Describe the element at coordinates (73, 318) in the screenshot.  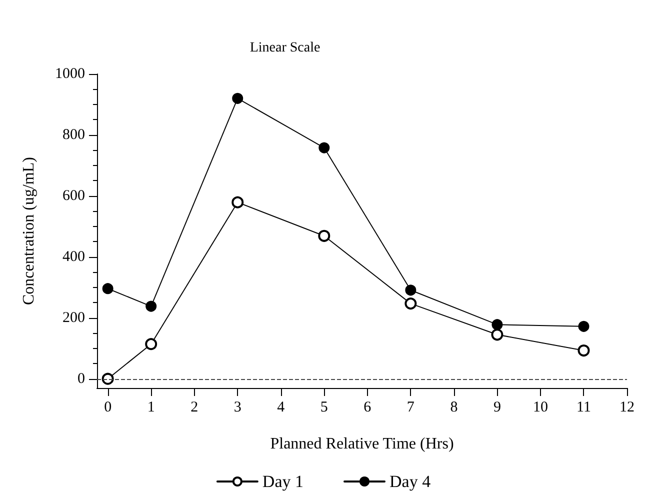
I see `y-tick-label: 200` at that location.